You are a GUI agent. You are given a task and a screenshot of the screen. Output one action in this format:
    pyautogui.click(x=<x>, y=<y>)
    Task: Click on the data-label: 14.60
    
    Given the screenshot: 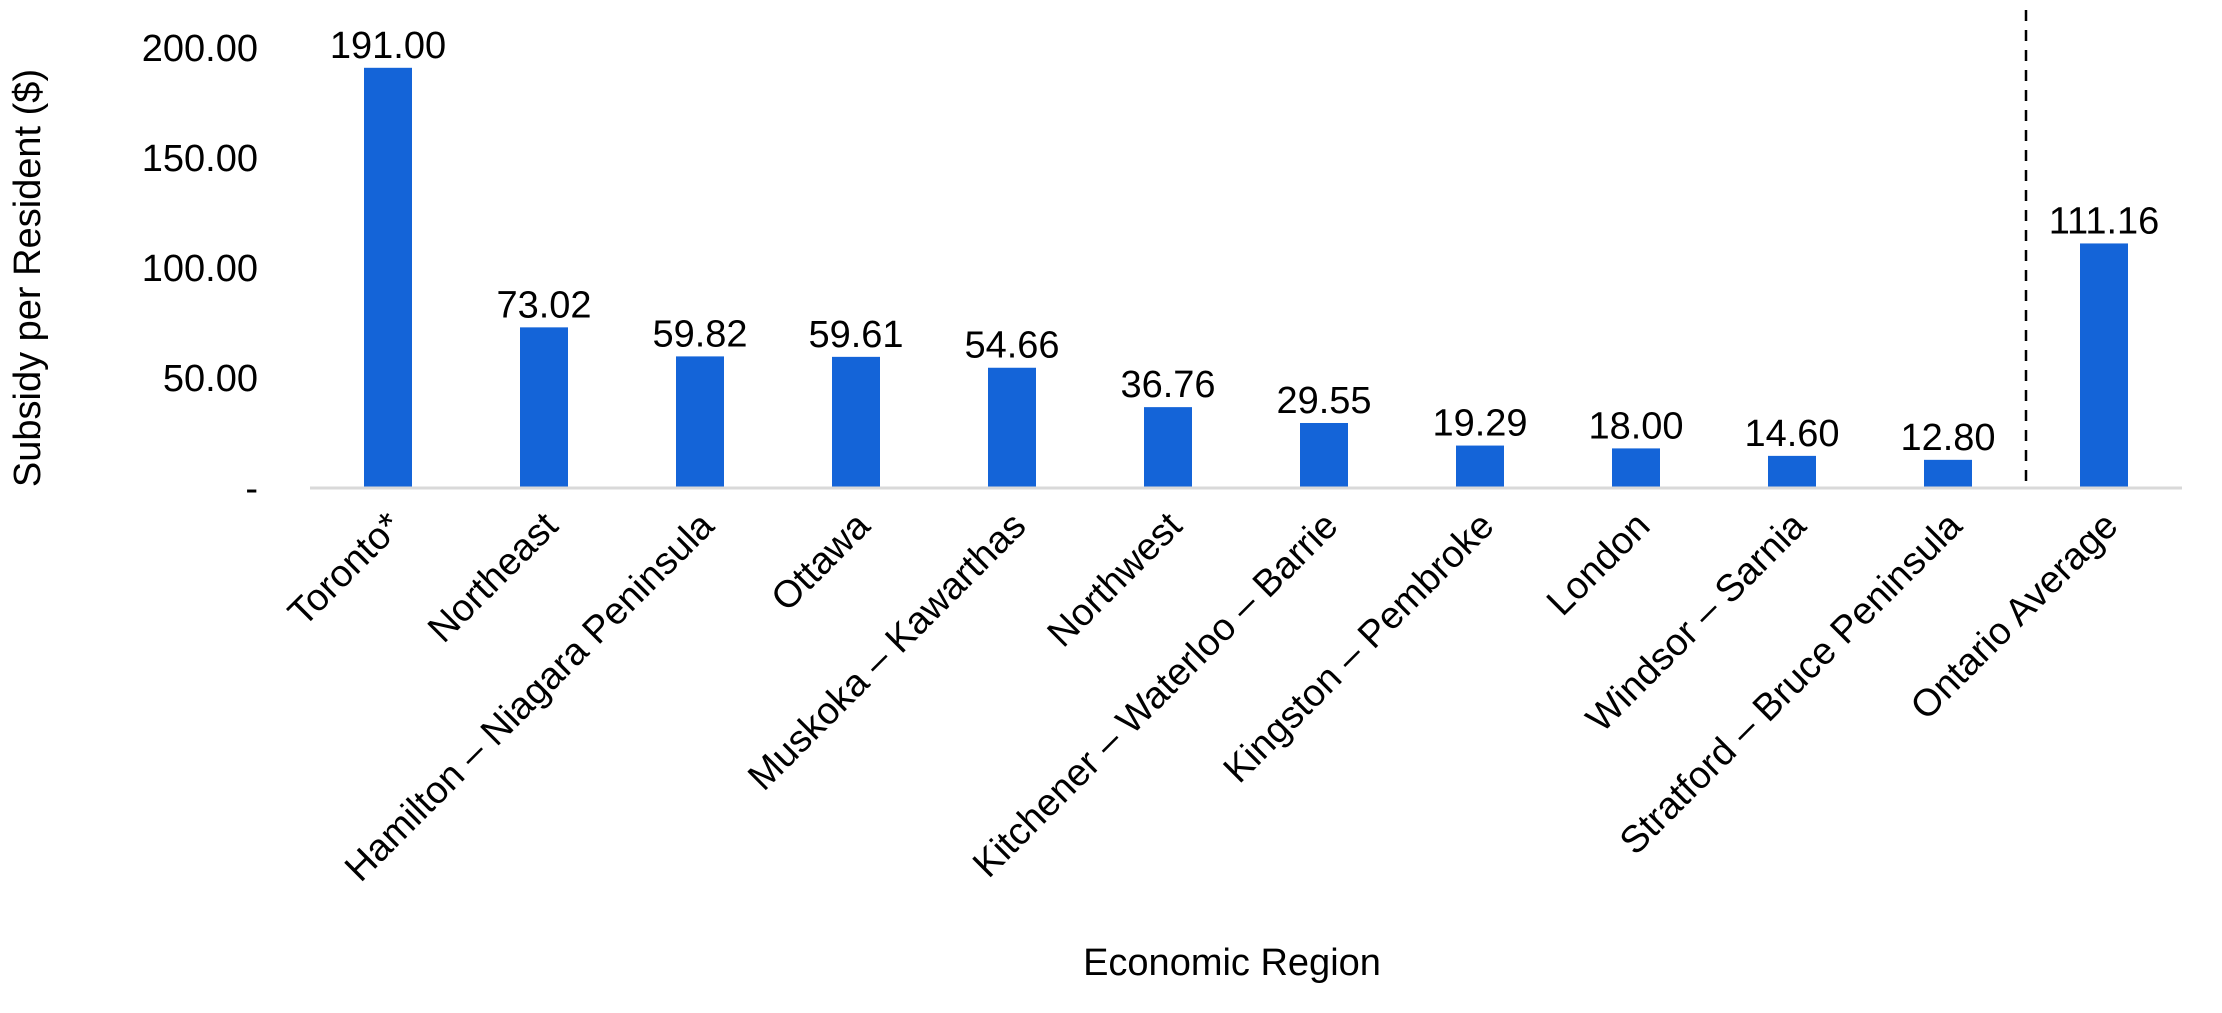 What is the action you would take?
    pyautogui.click(x=1791, y=434)
    